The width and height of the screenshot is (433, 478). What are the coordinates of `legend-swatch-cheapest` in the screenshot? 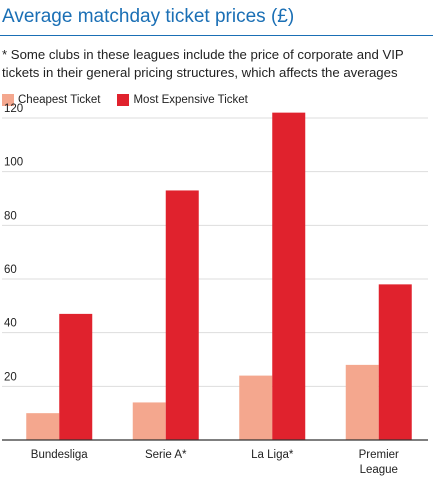 It's located at (8, 100).